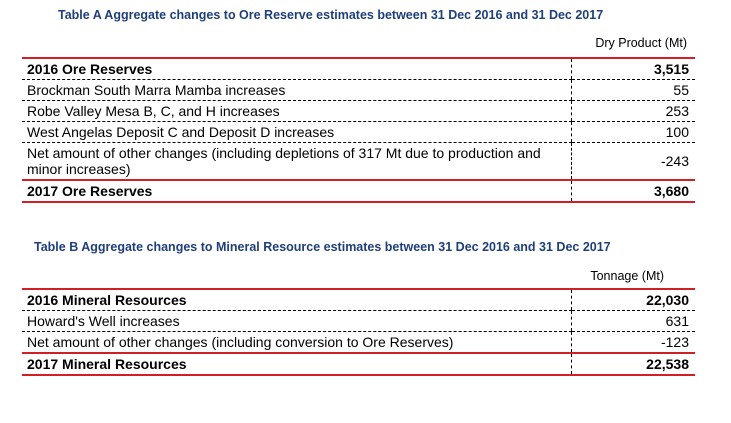 This screenshot has width=731, height=423. I want to click on row-value: 55, so click(632, 90).